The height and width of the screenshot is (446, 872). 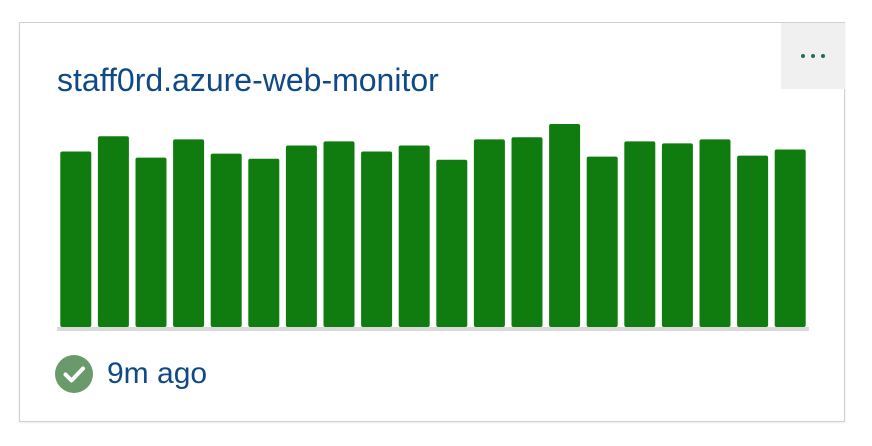 I want to click on status-row: 9m ago, so click(x=131, y=374).